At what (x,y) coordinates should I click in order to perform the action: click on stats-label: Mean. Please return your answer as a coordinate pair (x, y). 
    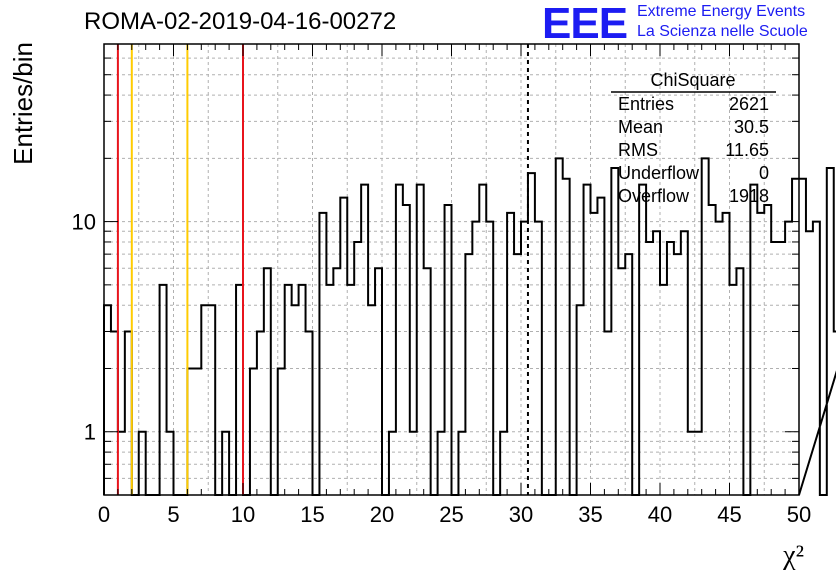
    Looking at the image, I should click on (640, 127).